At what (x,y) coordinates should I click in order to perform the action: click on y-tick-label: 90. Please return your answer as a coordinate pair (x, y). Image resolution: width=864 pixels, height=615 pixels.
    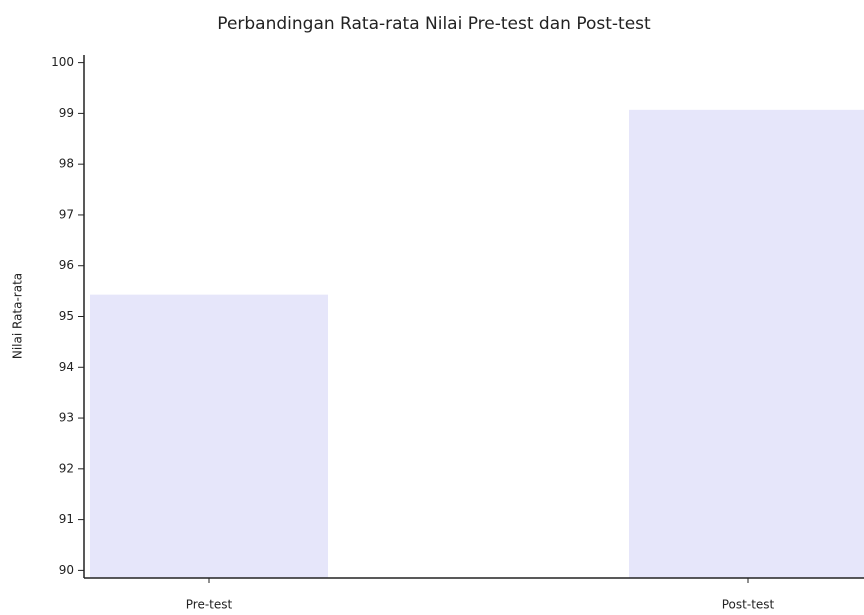
    Looking at the image, I should click on (66, 570).